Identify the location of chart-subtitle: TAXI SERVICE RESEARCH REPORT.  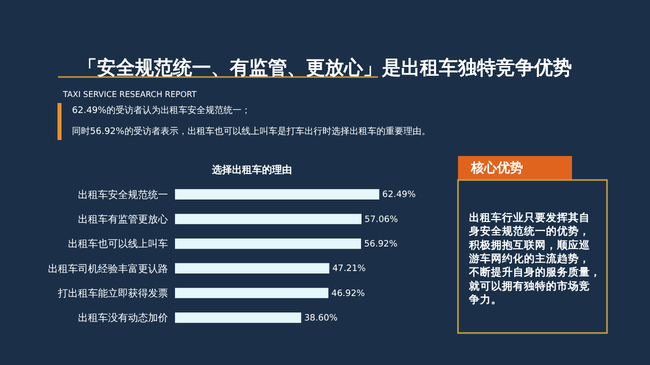
(129, 94).